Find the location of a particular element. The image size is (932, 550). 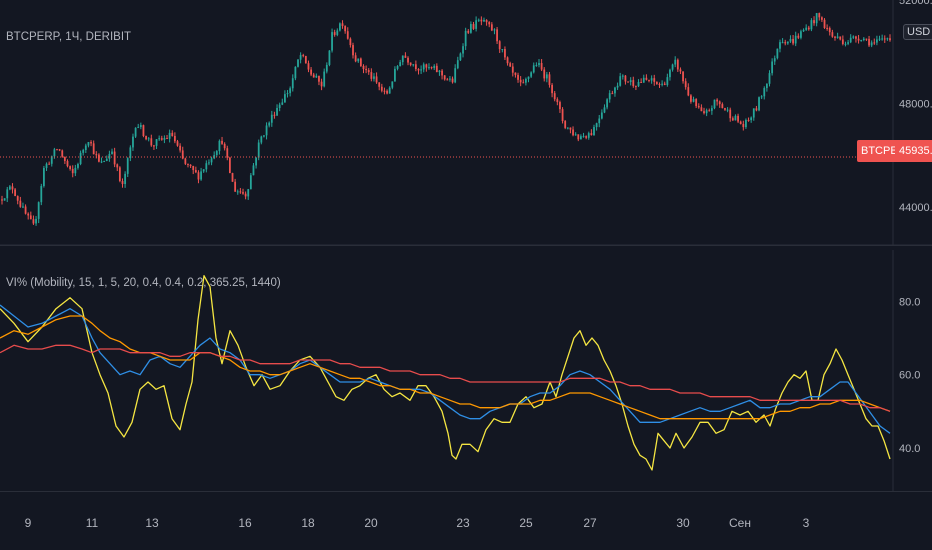

price-tick-label: 48000.0 is located at coordinates (915, 105).